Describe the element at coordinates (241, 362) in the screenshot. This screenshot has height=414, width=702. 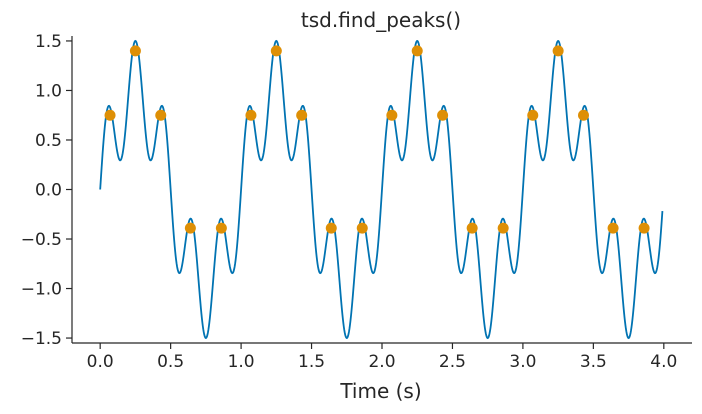
I see `x-tick-label: 1.0` at that location.